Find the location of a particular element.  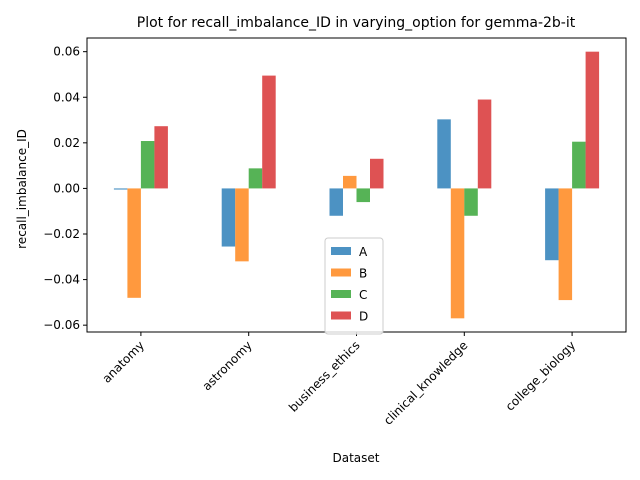

y-tick-label: −0.02 is located at coordinates (61, 234).